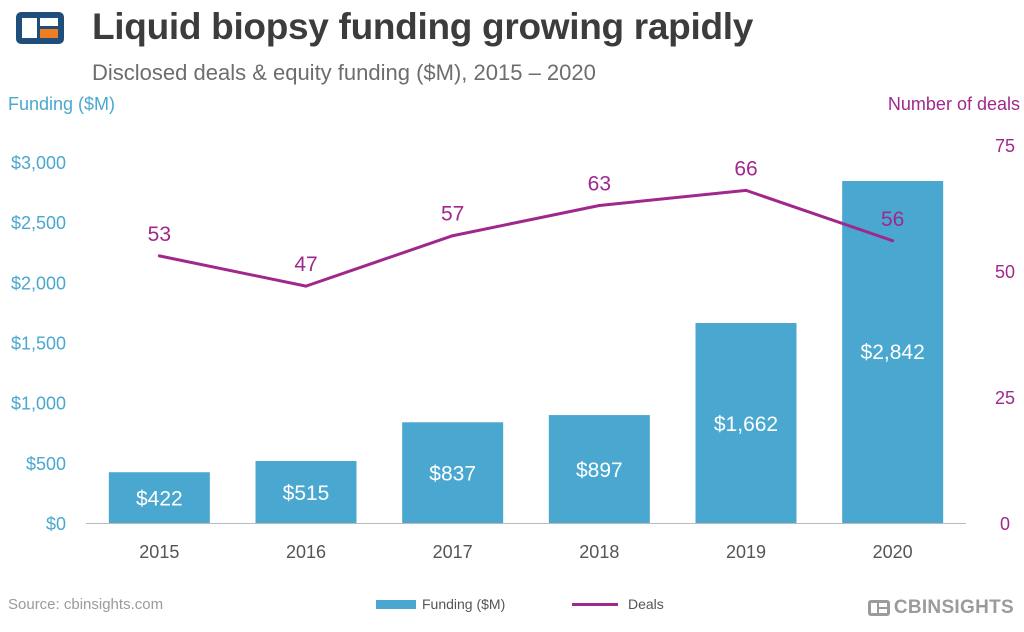  I want to click on right-axis-tick-label: 50, so click(1005, 272).